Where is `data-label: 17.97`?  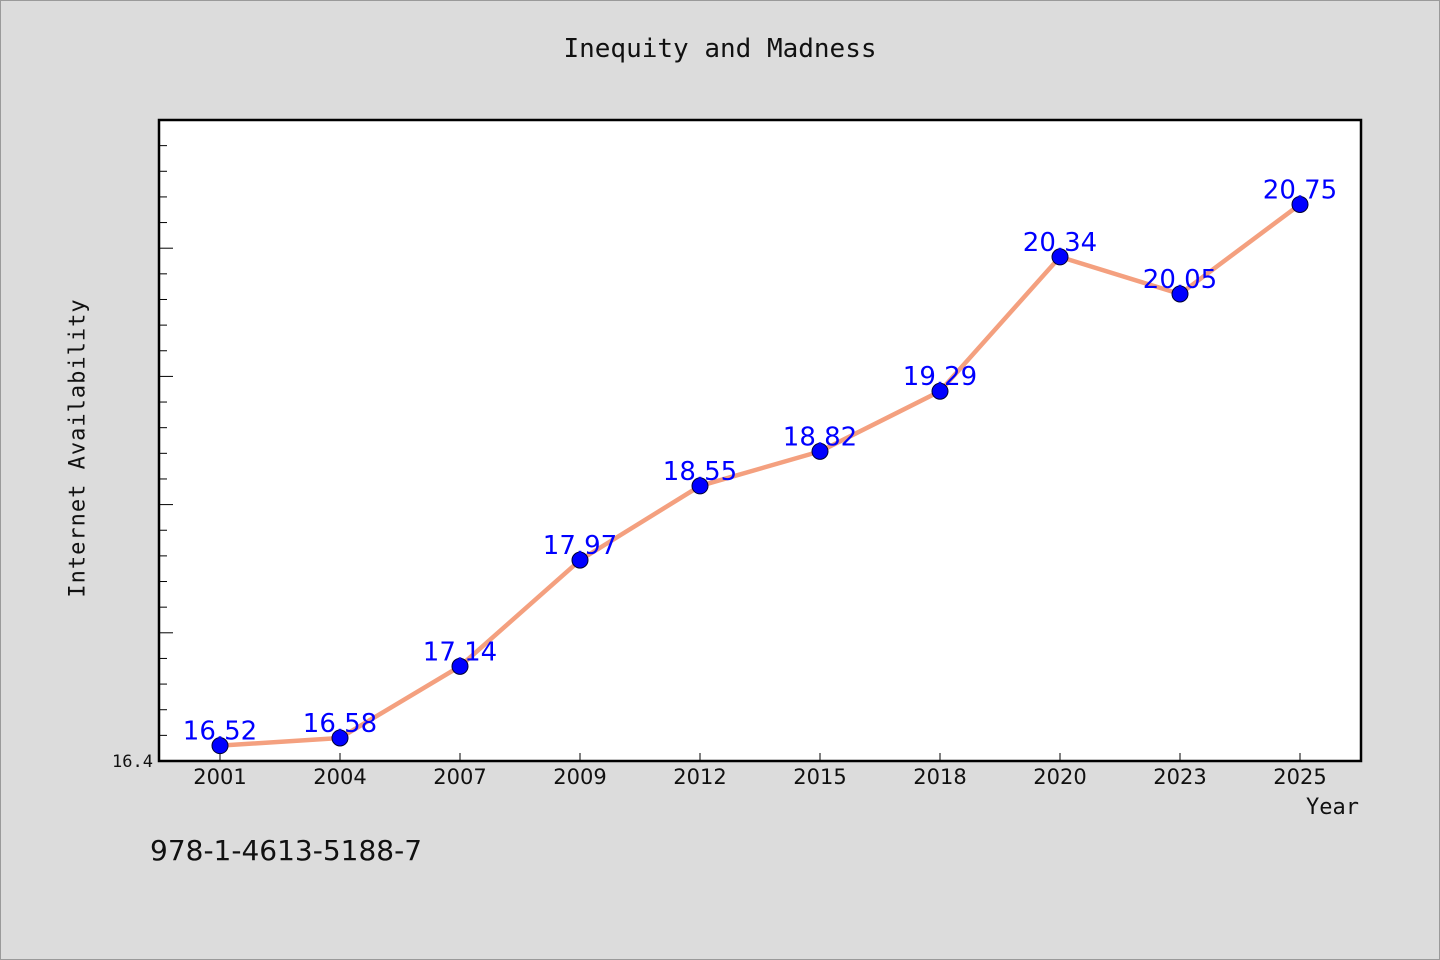 data-label: 17.97 is located at coordinates (580, 546).